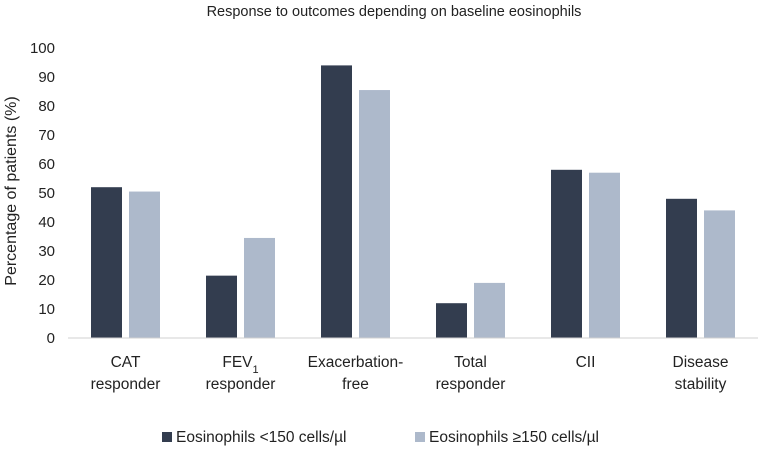  Describe the element at coordinates (46, 193) in the screenshot. I see `y-tick-label: 50` at that location.